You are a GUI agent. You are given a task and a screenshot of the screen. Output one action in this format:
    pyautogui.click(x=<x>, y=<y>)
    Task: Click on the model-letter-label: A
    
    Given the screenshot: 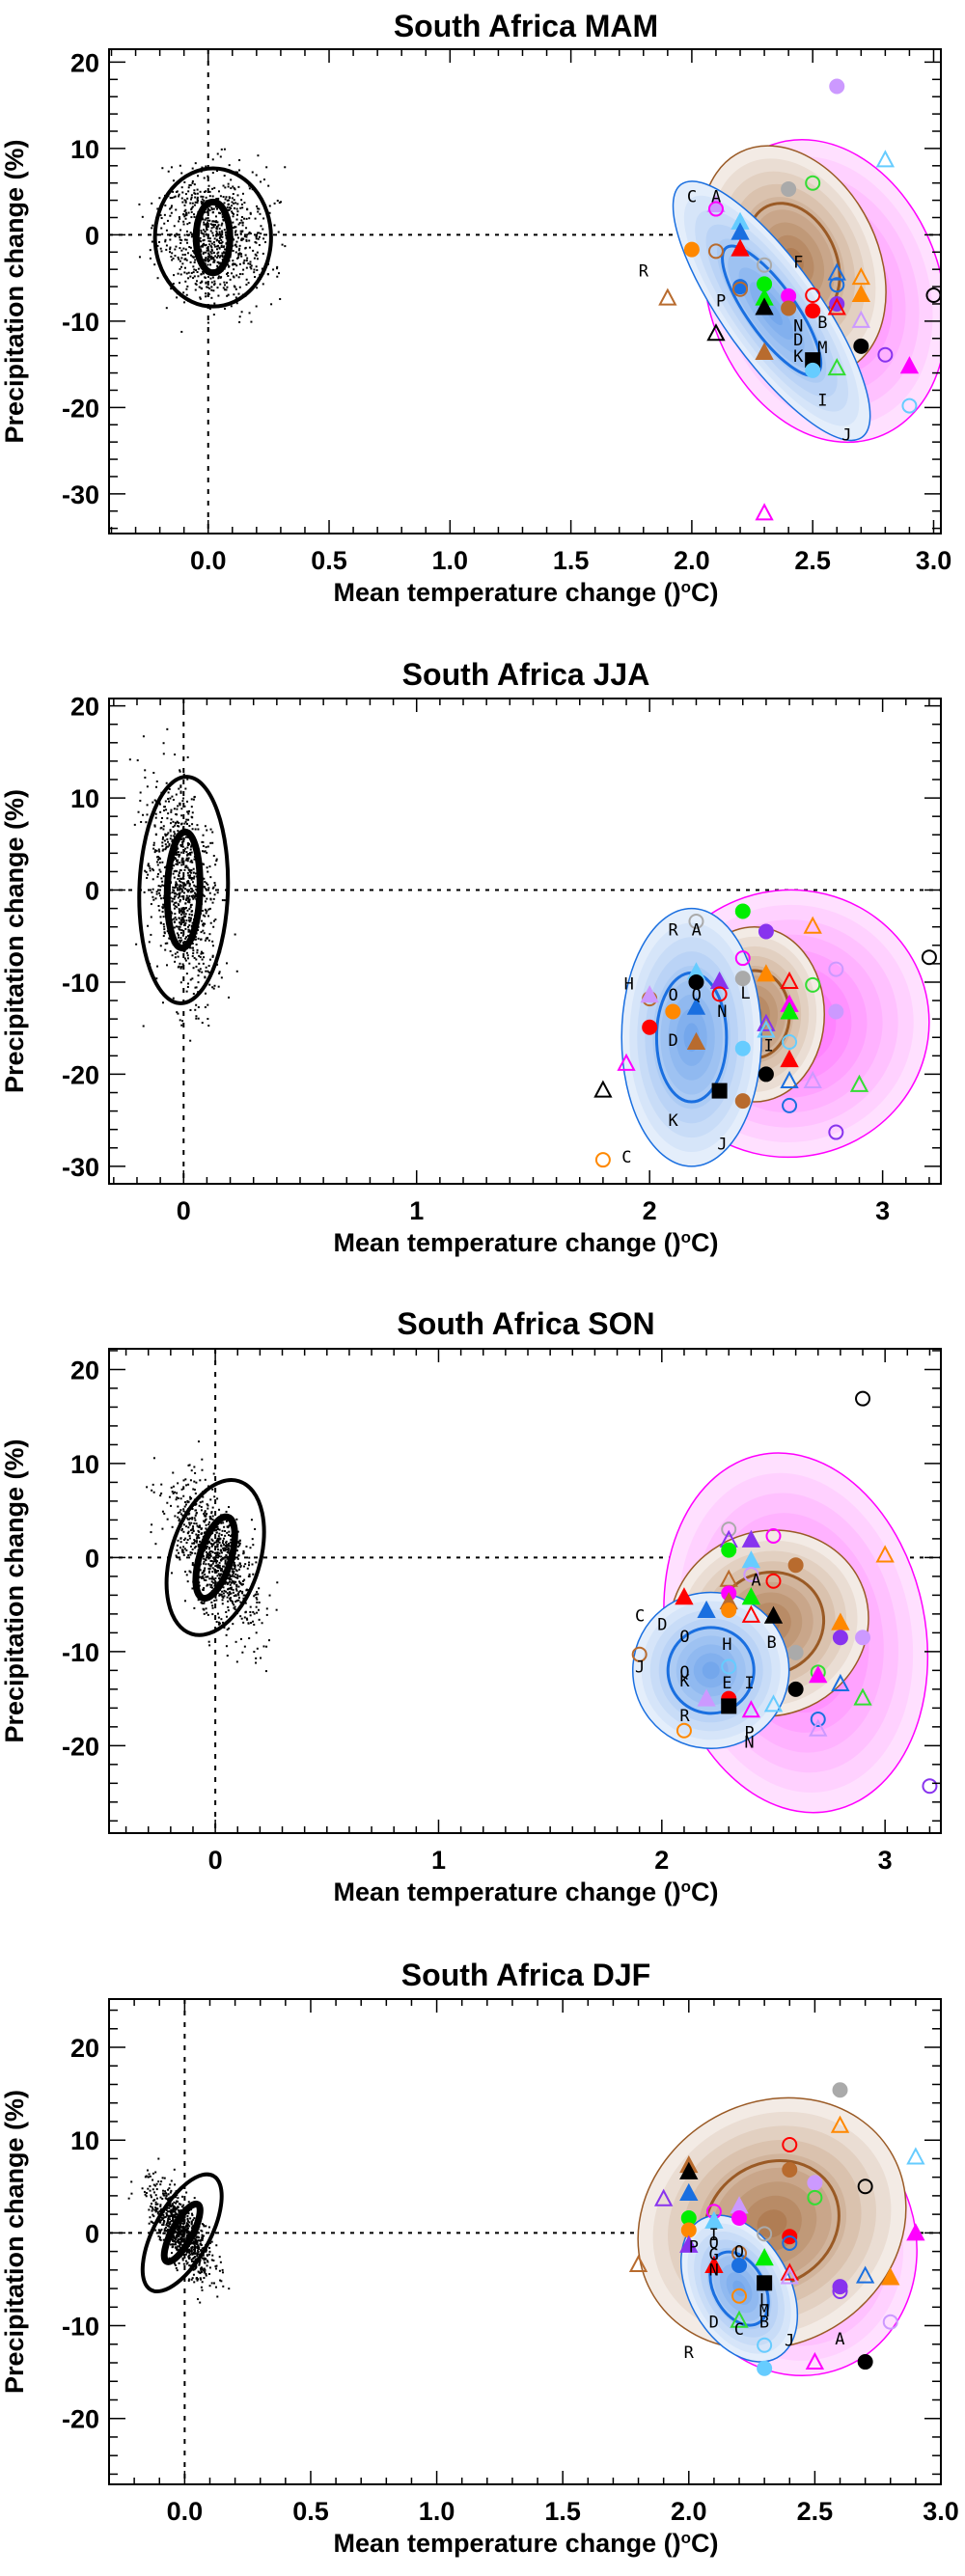 What is the action you would take?
    pyautogui.click(x=697, y=930)
    